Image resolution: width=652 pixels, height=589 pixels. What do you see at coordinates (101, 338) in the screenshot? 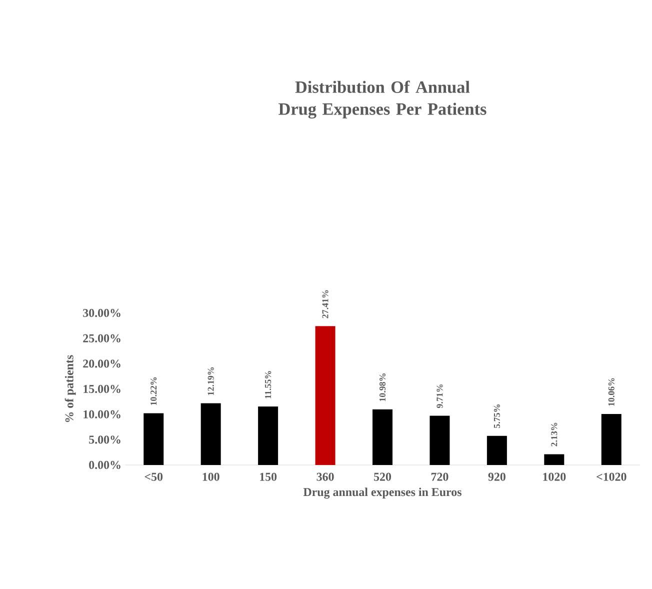
I see `y-tick-label: 25.00%` at bounding box center [101, 338].